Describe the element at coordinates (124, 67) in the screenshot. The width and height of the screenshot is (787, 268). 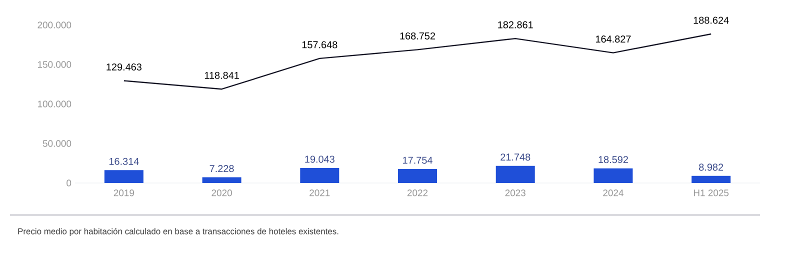
I see `data-label: 129.463` at that location.